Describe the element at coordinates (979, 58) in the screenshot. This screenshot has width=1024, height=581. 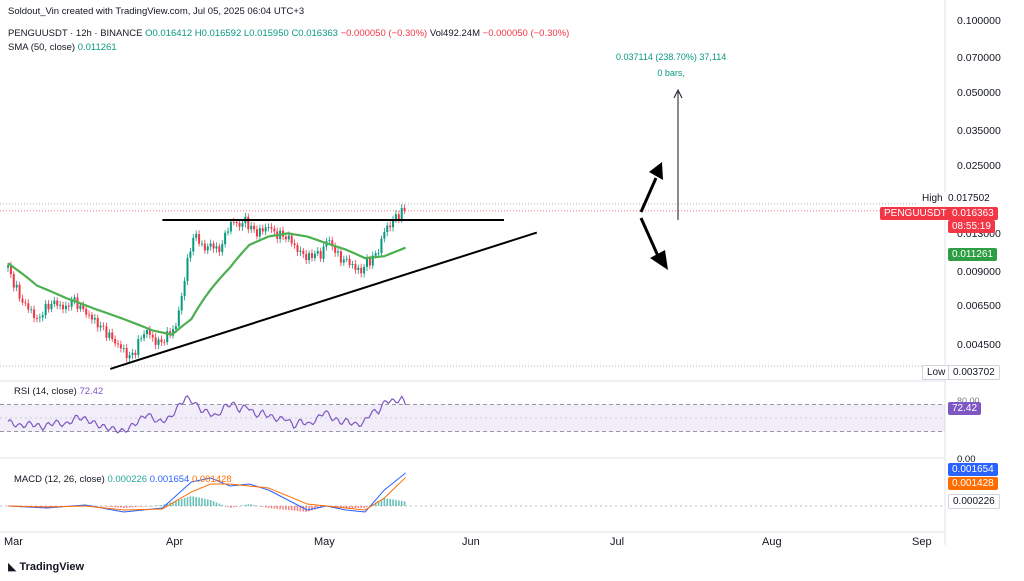
I see `price-axis-label: 0.070000` at that location.